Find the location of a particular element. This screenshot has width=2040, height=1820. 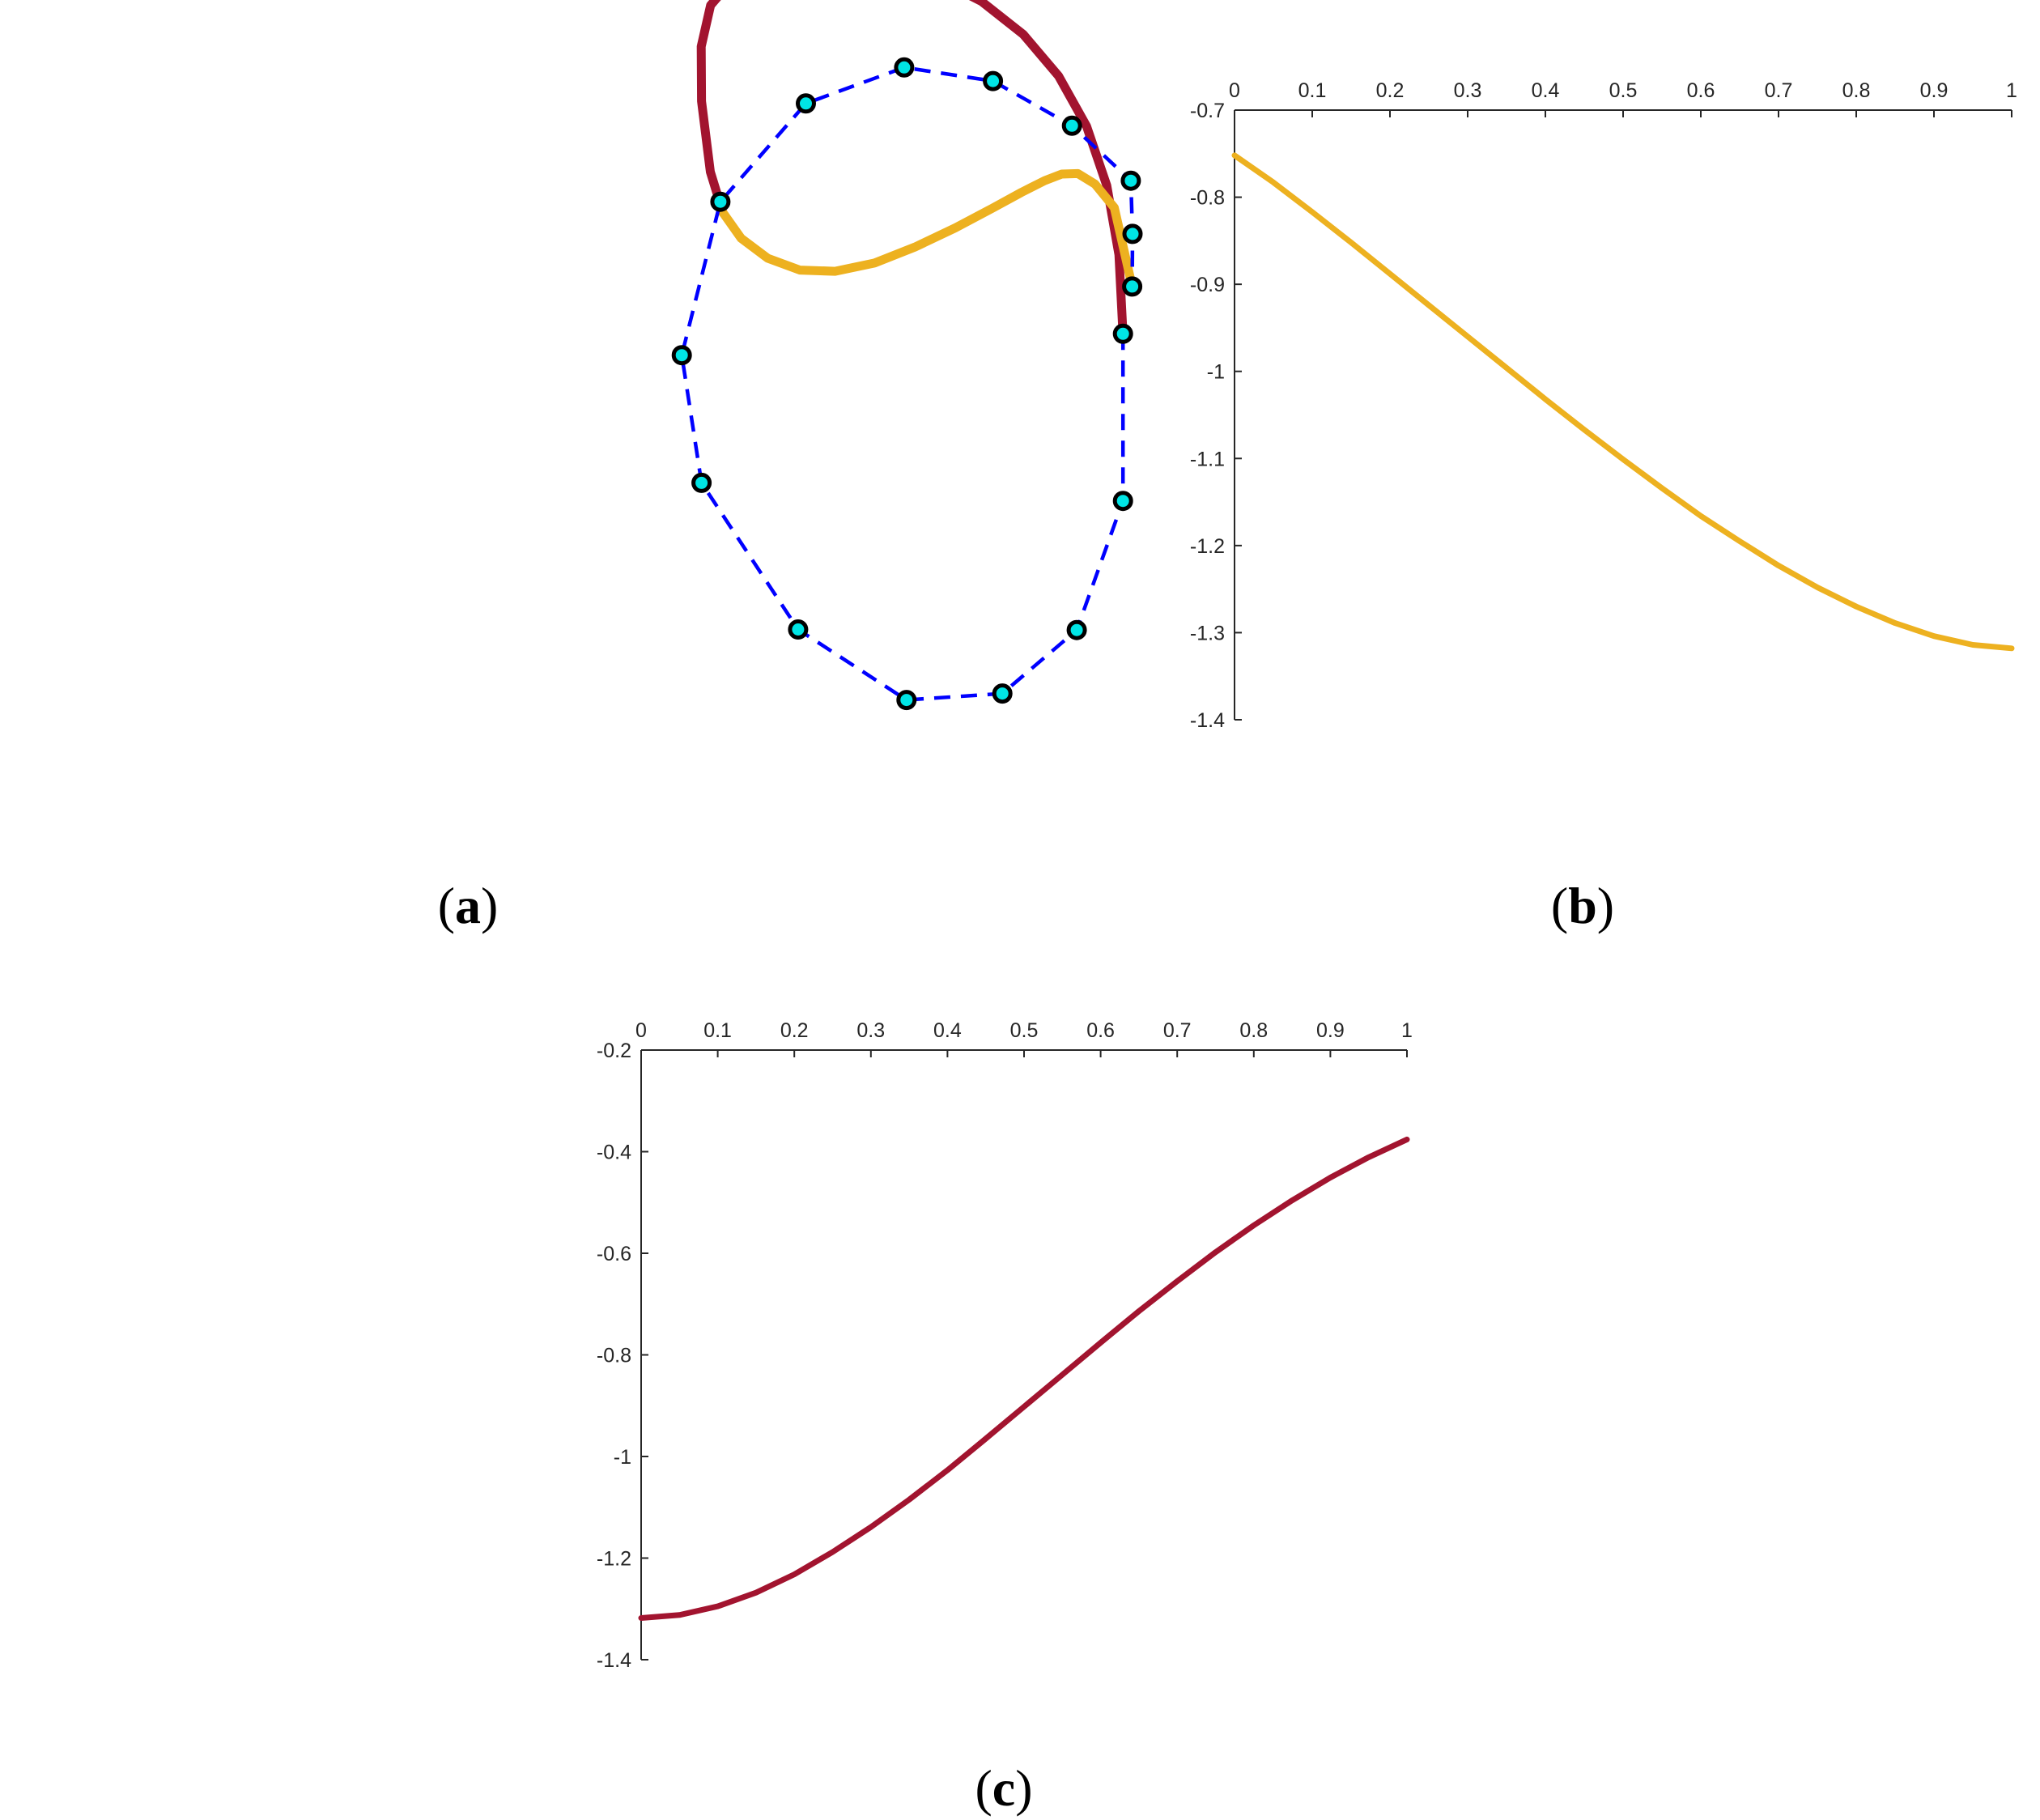

b-y-tick-label-0: -0.7 is located at coordinates (1207, 111).